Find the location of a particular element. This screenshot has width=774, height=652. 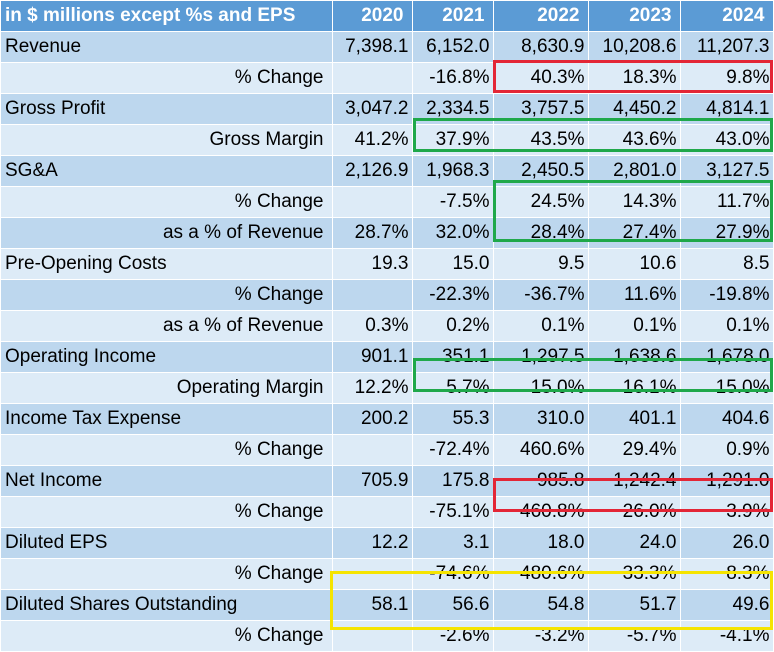

table-row: Gross Margin 41.2% 37.9% 43.5% 43.6% 43.0% is located at coordinates (387, 140).